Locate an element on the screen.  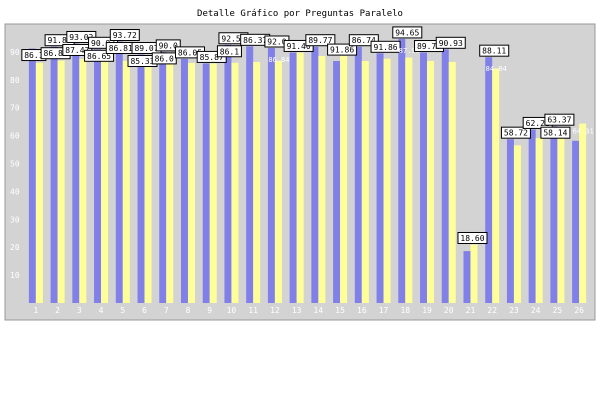
value-label-text: 91.40 is located at coordinates (299, 46).